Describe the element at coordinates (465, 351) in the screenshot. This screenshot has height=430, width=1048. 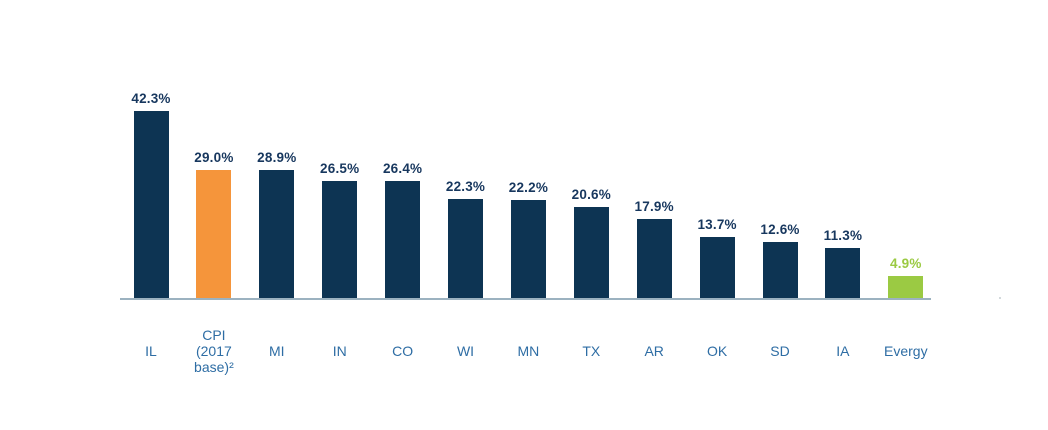
I see `category-label-wi: WI` at that location.